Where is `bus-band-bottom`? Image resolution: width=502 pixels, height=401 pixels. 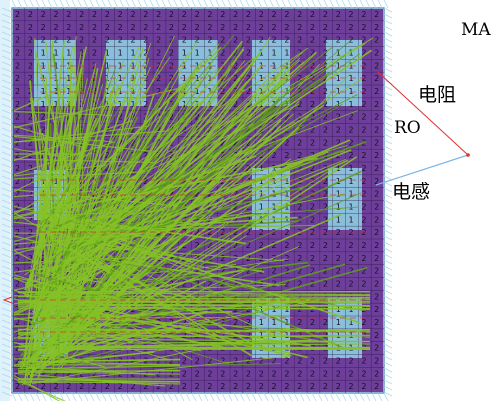 bus-band-bottom is located at coordinates (99, 360).